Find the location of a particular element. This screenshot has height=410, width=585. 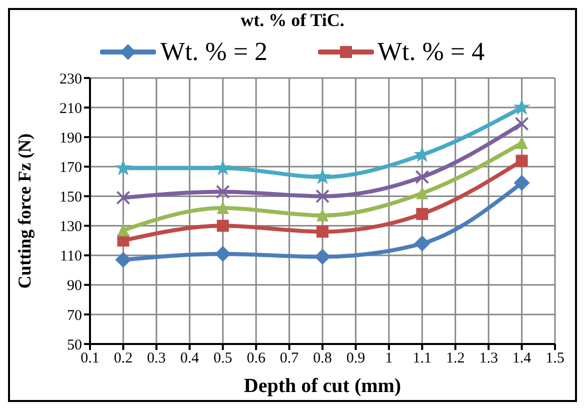

y-tick-label: 230 is located at coordinates (71, 79).